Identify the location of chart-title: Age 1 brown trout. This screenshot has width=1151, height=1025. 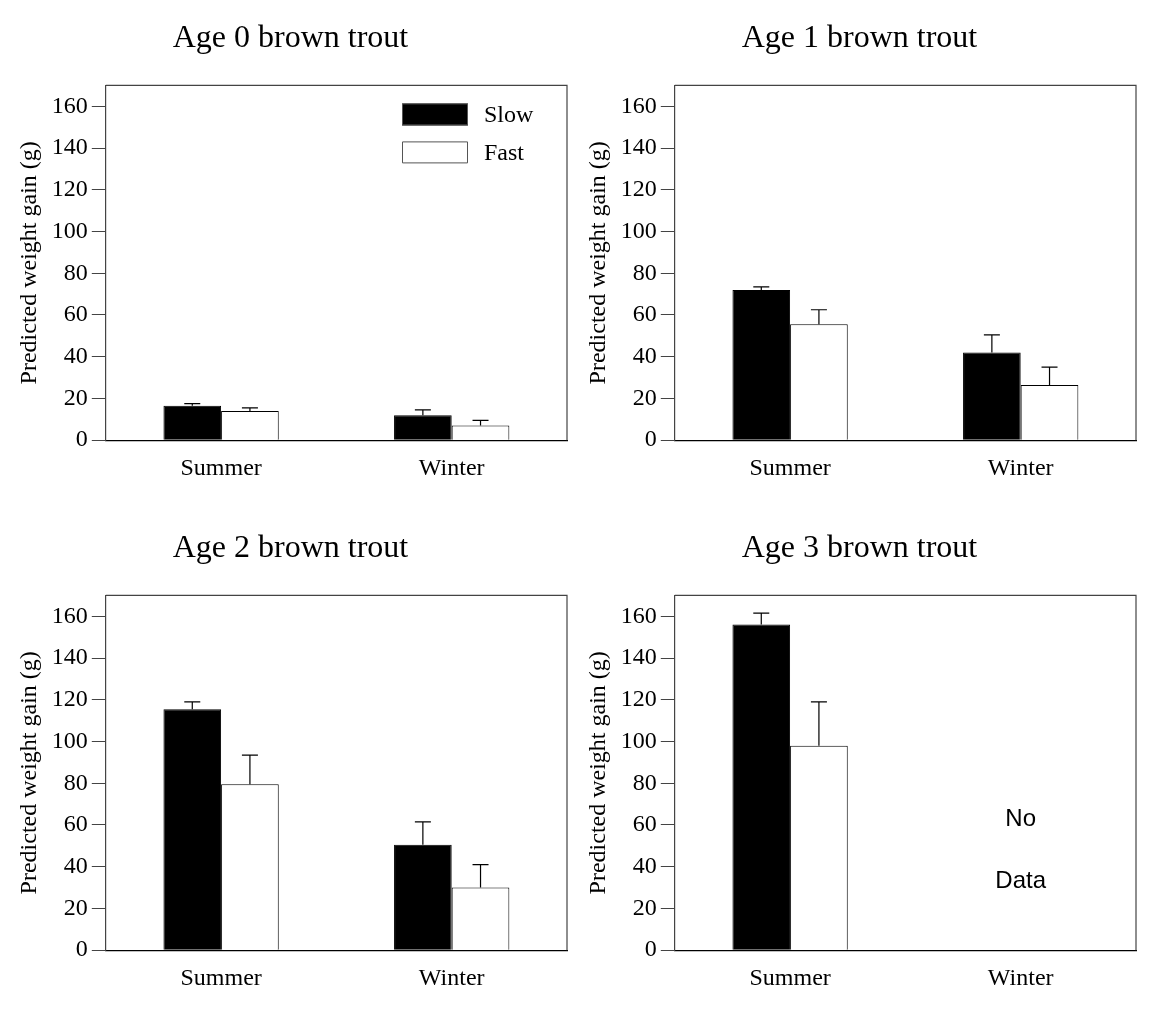
(859, 36).